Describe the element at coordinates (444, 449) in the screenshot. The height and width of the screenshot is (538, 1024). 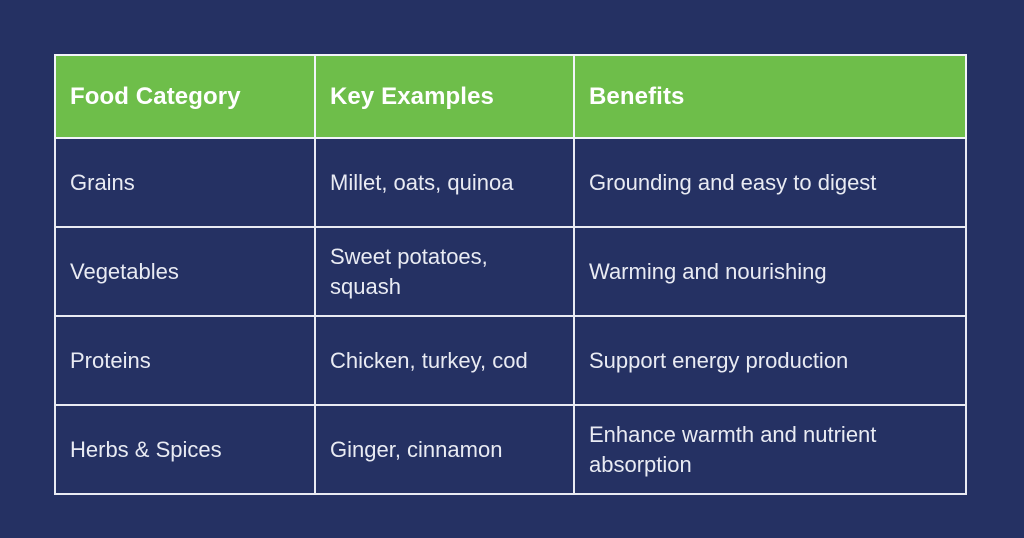
I see `cell-key-examples: Ginger, cinnamon` at that location.